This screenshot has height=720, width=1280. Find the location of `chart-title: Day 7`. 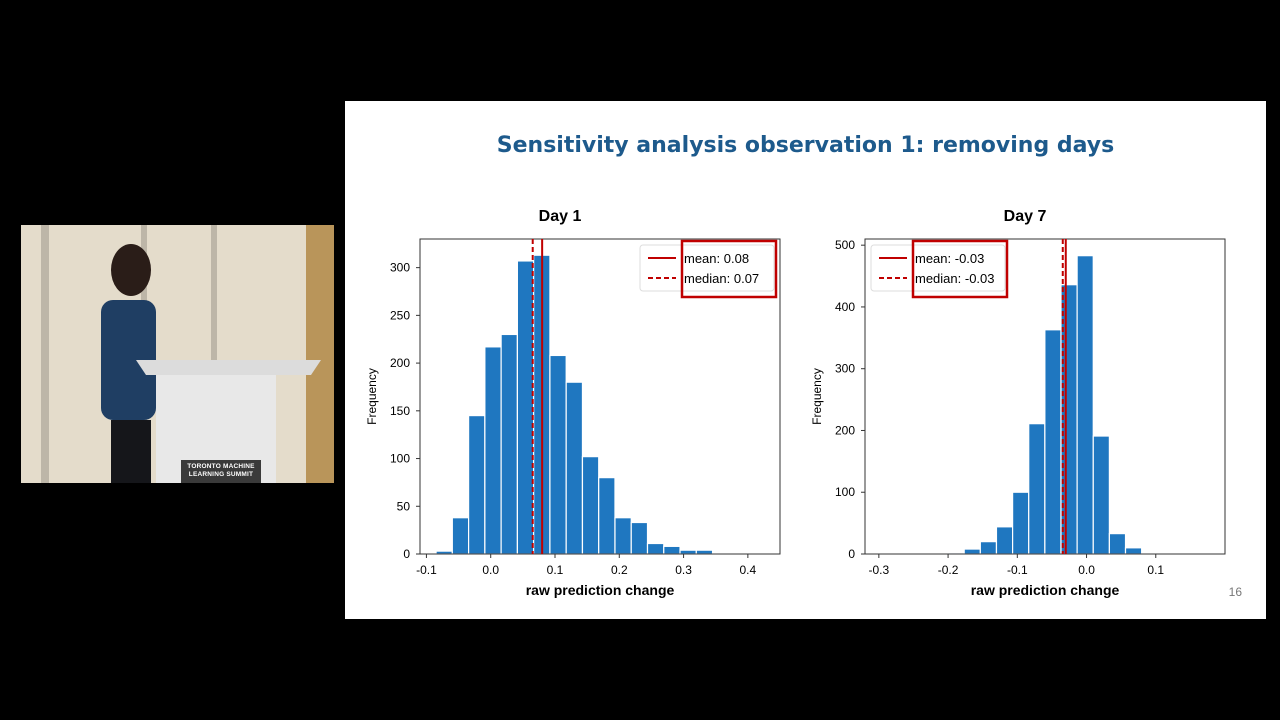

chart-title: Day 7 is located at coordinates (1025, 216).